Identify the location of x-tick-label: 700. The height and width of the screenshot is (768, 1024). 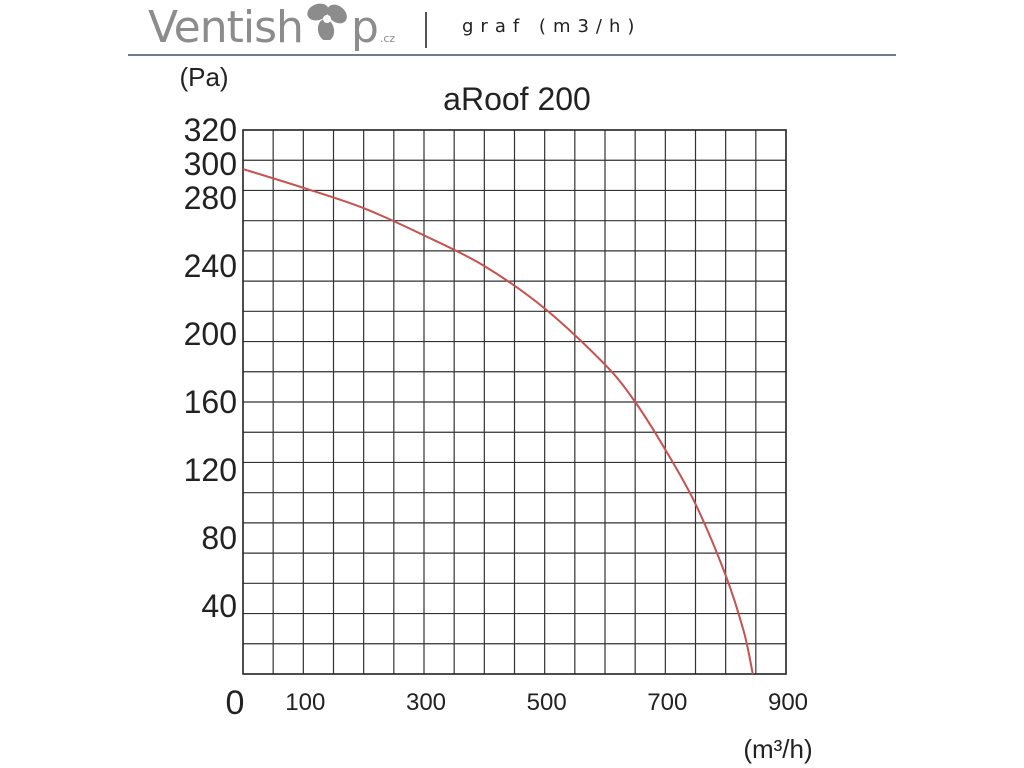
(667, 702).